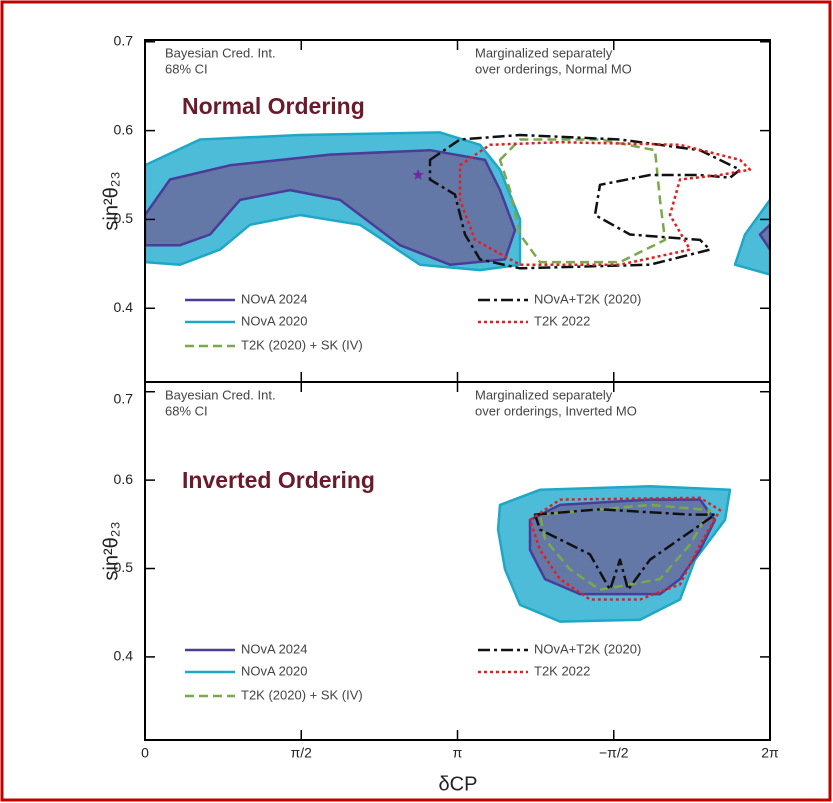 The width and height of the screenshot is (833, 803). What do you see at coordinates (145, 753) in the screenshot?
I see `x-tick-label: 0` at bounding box center [145, 753].